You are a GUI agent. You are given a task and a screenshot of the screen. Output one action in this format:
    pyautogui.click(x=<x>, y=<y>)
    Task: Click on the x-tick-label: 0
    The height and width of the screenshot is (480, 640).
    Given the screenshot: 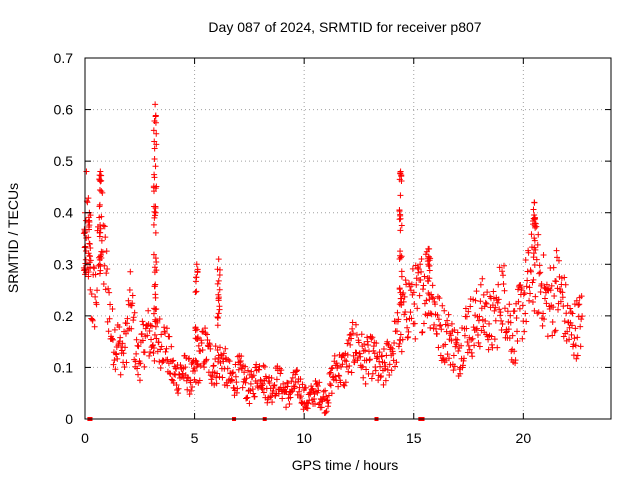 What is the action you would take?
    pyautogui.click(x=85, y=438)
    